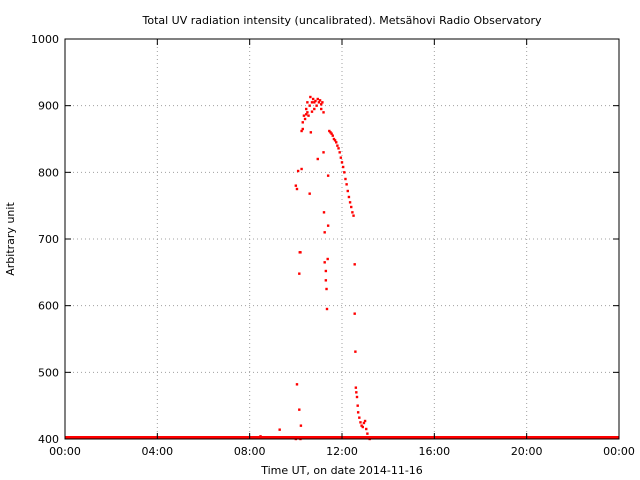 This screenshot has height=480, width=640. What do you see at coordinates (48, 172) in the screenshot?
I see `y-tick-label: 800` at bounding box center [48, 172].